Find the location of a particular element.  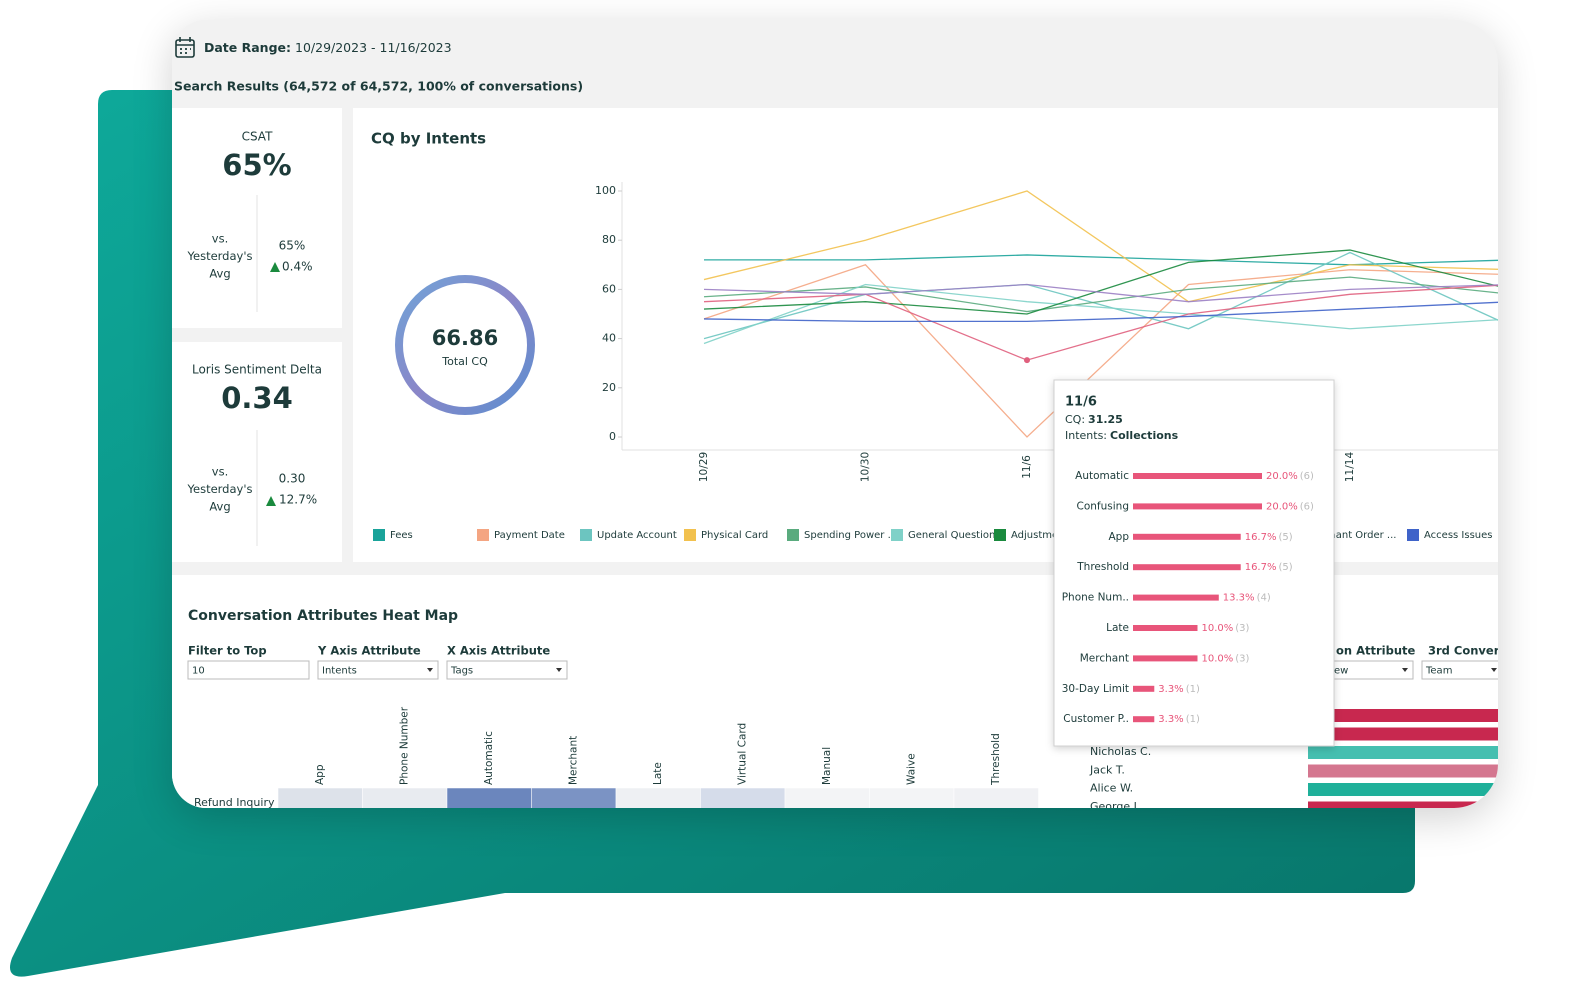

column-label: Threshold is located at coordinates (996, 759).